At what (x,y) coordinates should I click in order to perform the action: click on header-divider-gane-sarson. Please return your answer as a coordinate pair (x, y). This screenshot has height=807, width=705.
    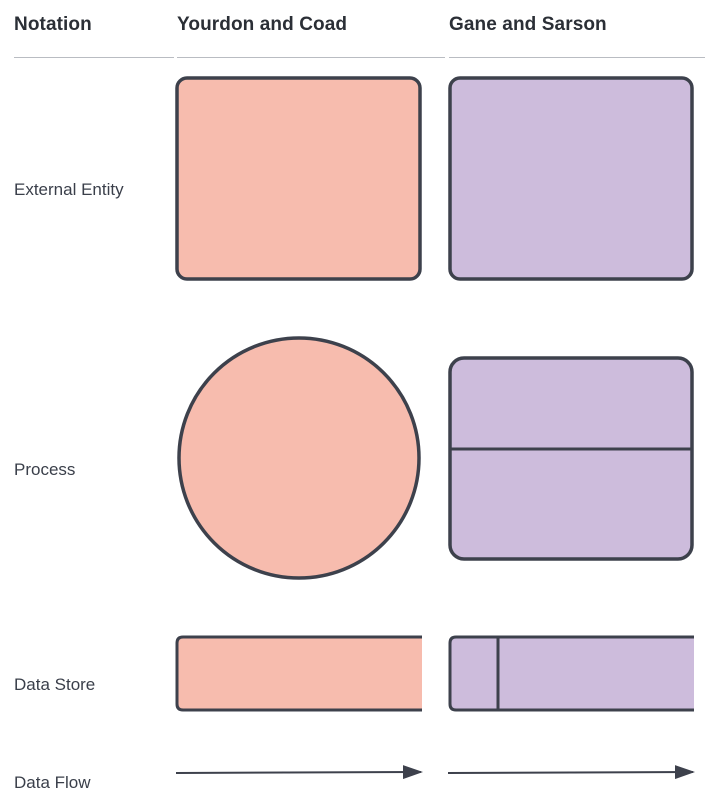
    Looking at the image, I should click on (577, 57).